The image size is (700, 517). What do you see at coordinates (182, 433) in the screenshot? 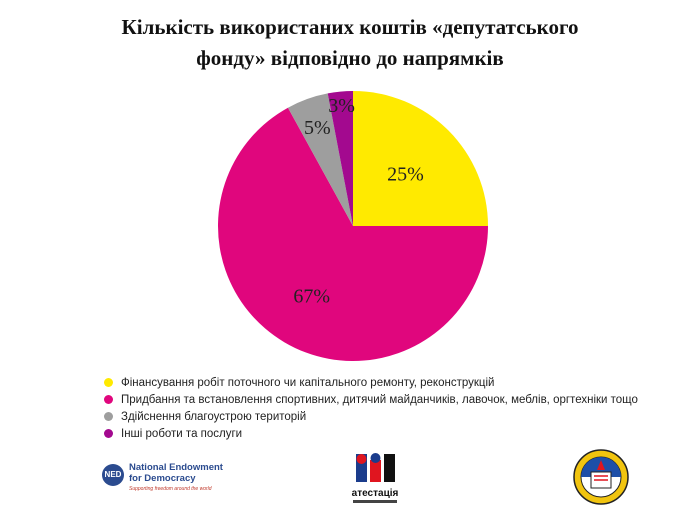
I see `legend-label-4: Інші роботи та послуги` at bounding box center [182, 433].